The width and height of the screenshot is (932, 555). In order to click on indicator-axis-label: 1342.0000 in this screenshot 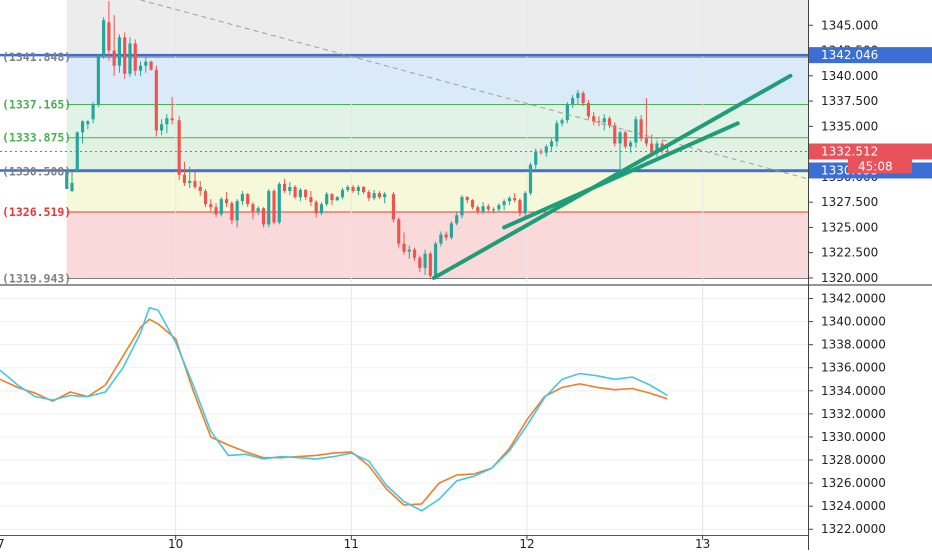, I will do `click(853, 299)`.